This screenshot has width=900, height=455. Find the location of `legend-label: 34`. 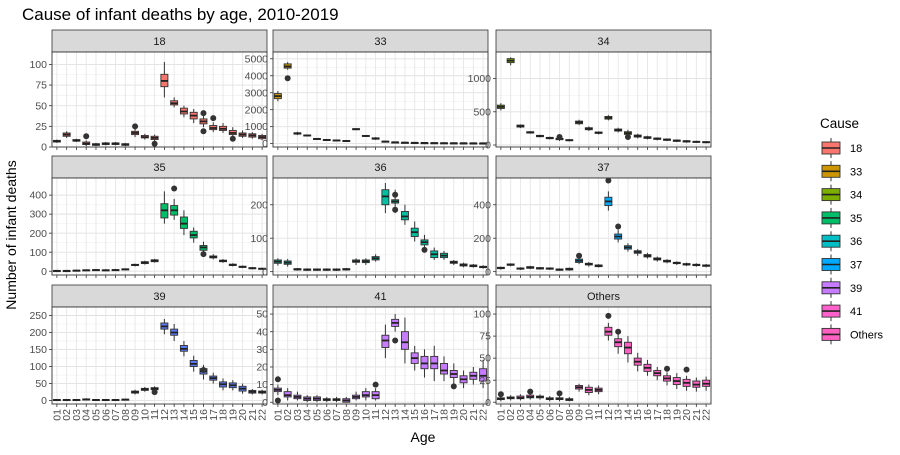

legend-label: 34 is located at coordinates (856, 196).